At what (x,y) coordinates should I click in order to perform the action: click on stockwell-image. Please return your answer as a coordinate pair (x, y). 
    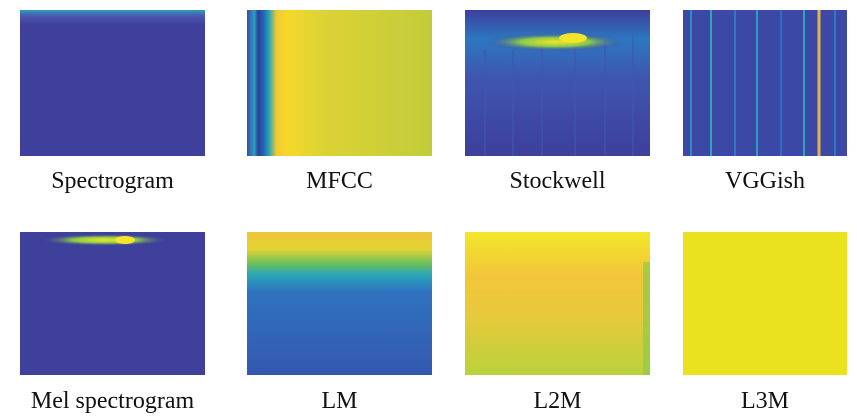
    Looking at the image, I should click on (557, 83).